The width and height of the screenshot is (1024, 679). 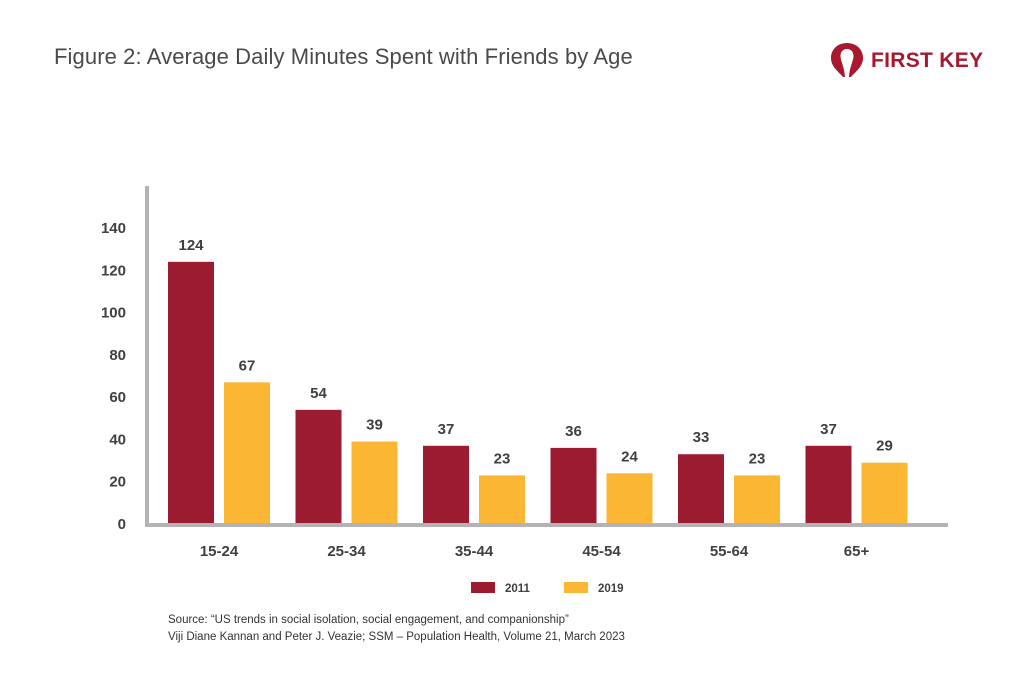 I want to click on data-label: 33, so click(x=701, y=437).